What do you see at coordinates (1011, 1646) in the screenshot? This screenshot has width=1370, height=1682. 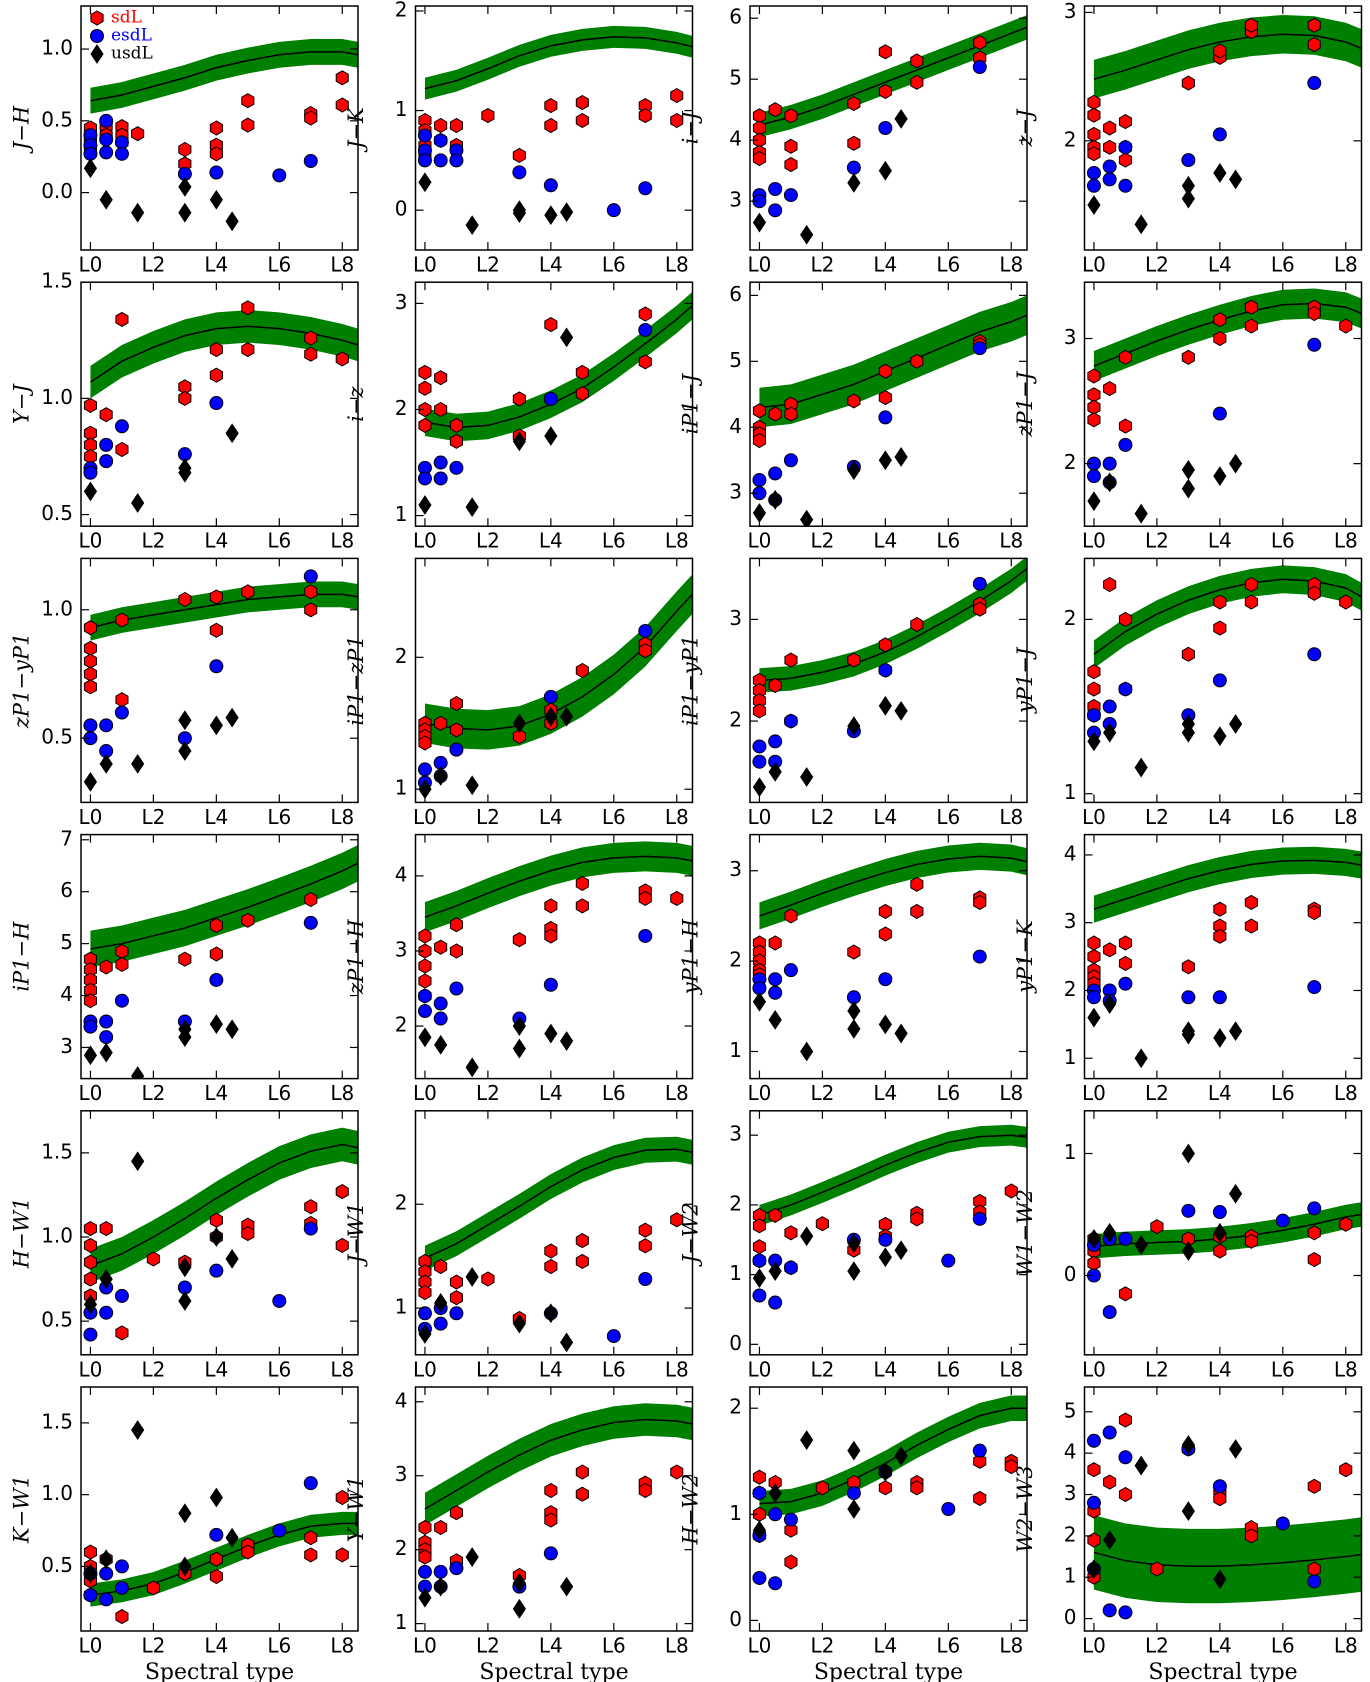 I see `x-tick-label: L8` at bounding box center [1011, 1646].